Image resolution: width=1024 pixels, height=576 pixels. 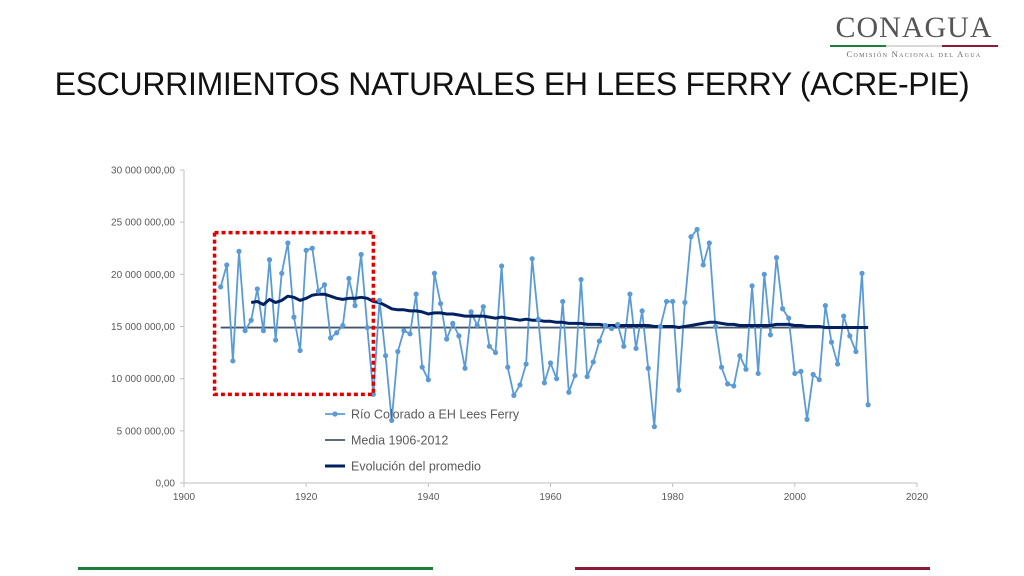 What do you see at coordinates (143, 275) in the screenshot?
I see `y-tick-label: 20 000 000,00` at bounding box center [143, 275].